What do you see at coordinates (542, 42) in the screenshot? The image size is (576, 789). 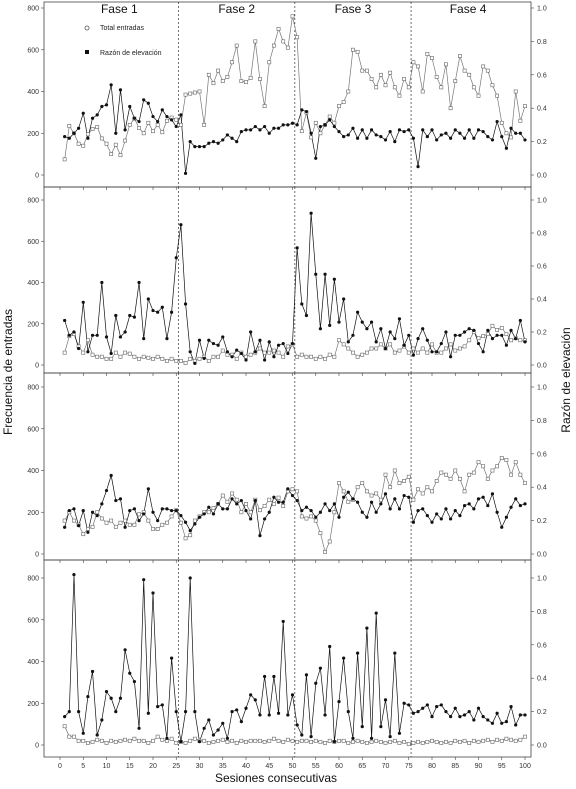 I see `y-right-tick-label: 0.8` at bounding box center [542, 42].